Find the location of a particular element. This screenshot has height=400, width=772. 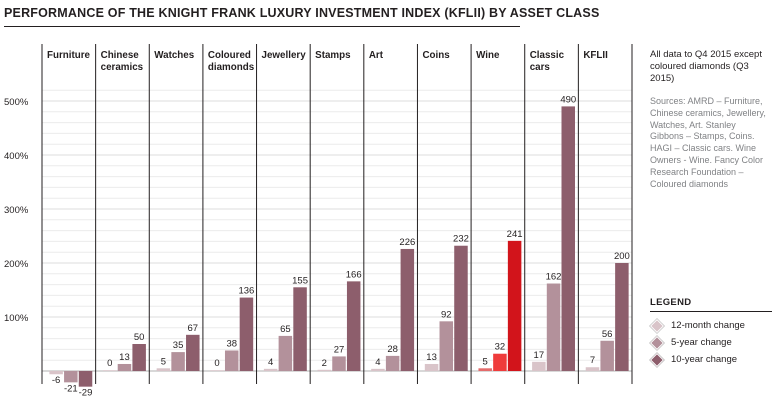

category-header-line: Wine is located at coordinates (488, 55).